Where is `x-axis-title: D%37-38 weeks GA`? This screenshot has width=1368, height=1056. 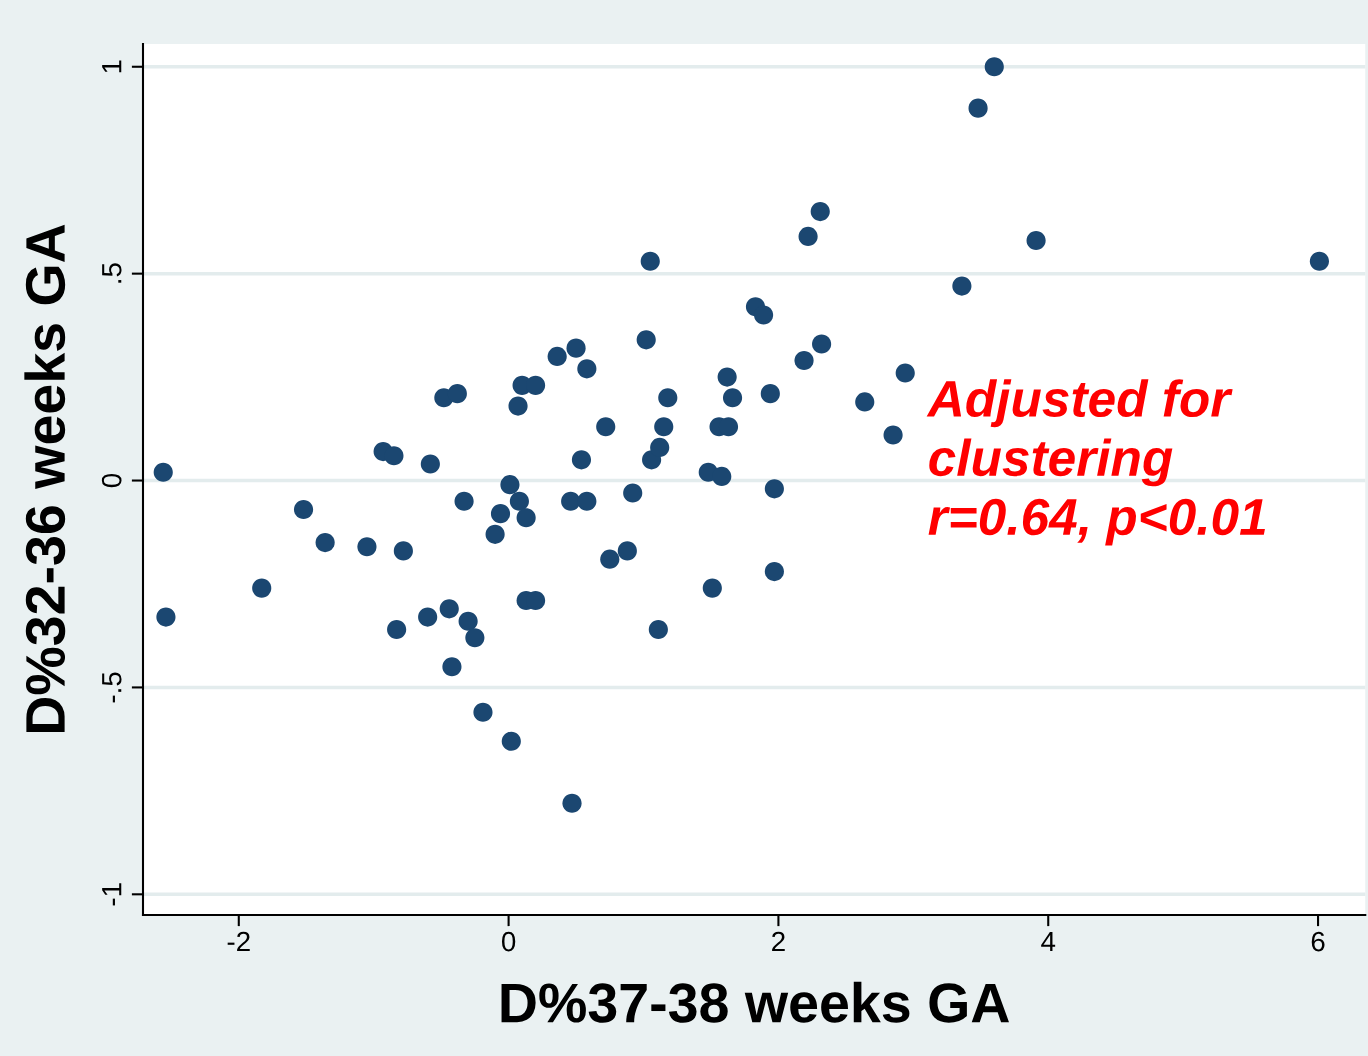 x-axis-title: D%37-38 weeks GA is located at coordinates (755, 1002).